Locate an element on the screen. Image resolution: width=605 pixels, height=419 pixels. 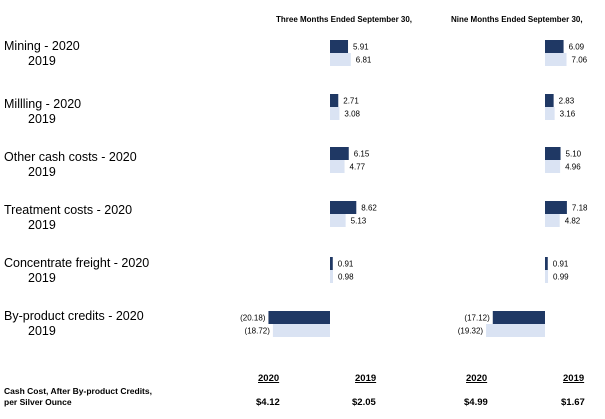
data-label: 6.15 is located at coordinates (362, 154).